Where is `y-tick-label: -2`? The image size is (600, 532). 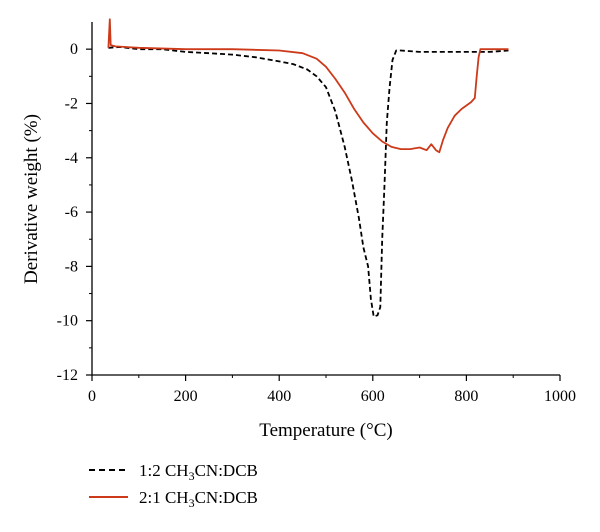
y-tick-label: -2 is located at coordinates (71, 103).